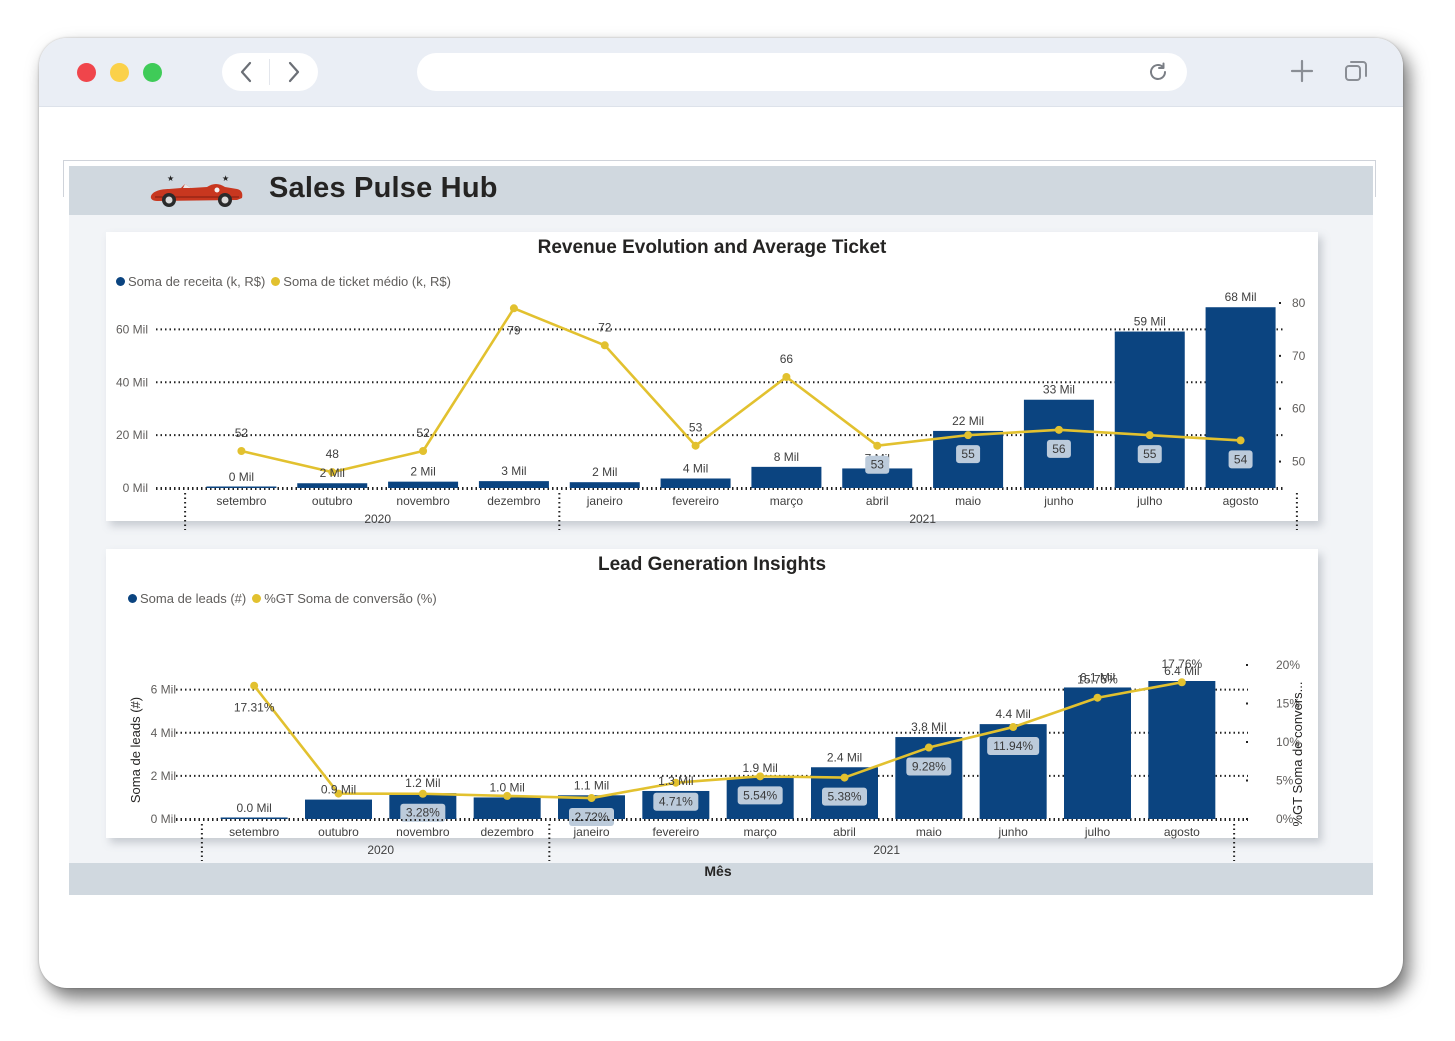 The image size is (1455, 1041). Describe the element at coordinates (968, 421) in the screenshot. I see `bar-data-label: 22 Mil` at that location.